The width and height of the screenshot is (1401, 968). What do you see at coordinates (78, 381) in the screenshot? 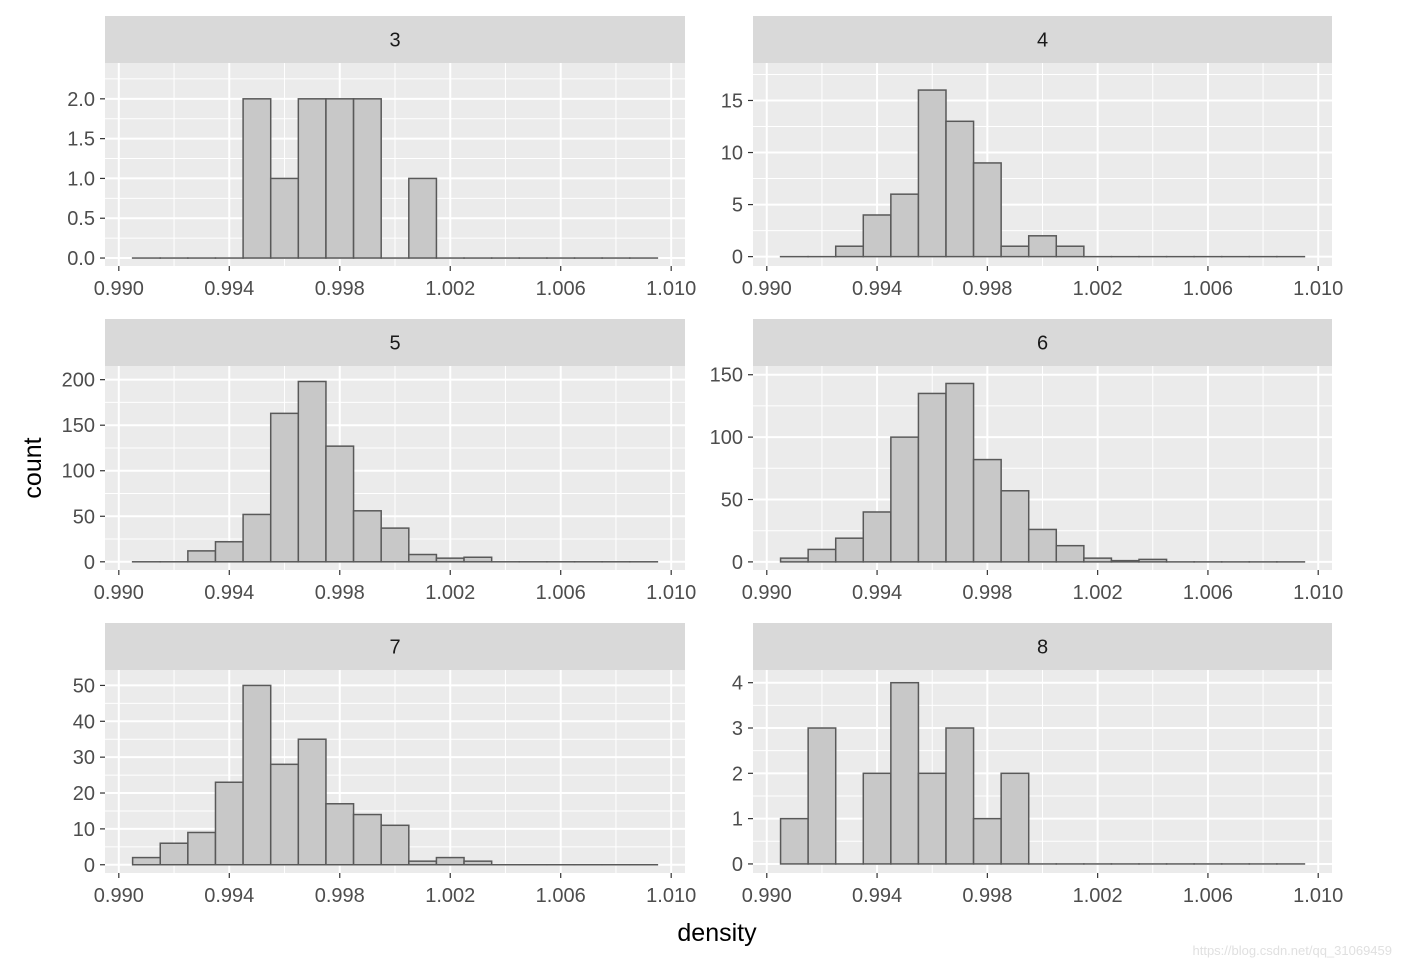
I see `y-tick-label: 200` at bounding box center [78, 381].